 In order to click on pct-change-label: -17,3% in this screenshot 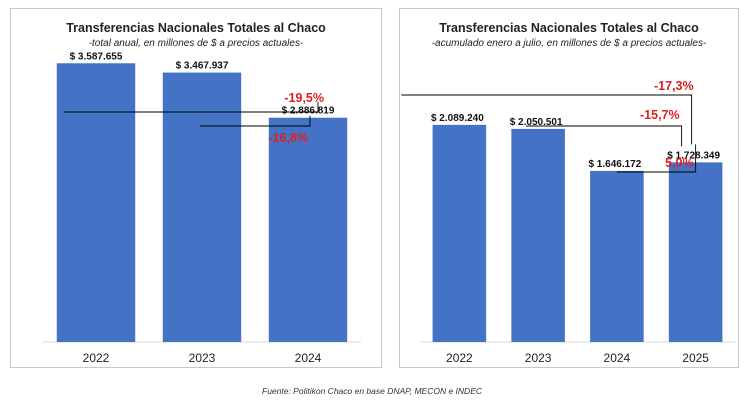, I will do `click(674, 86)`.